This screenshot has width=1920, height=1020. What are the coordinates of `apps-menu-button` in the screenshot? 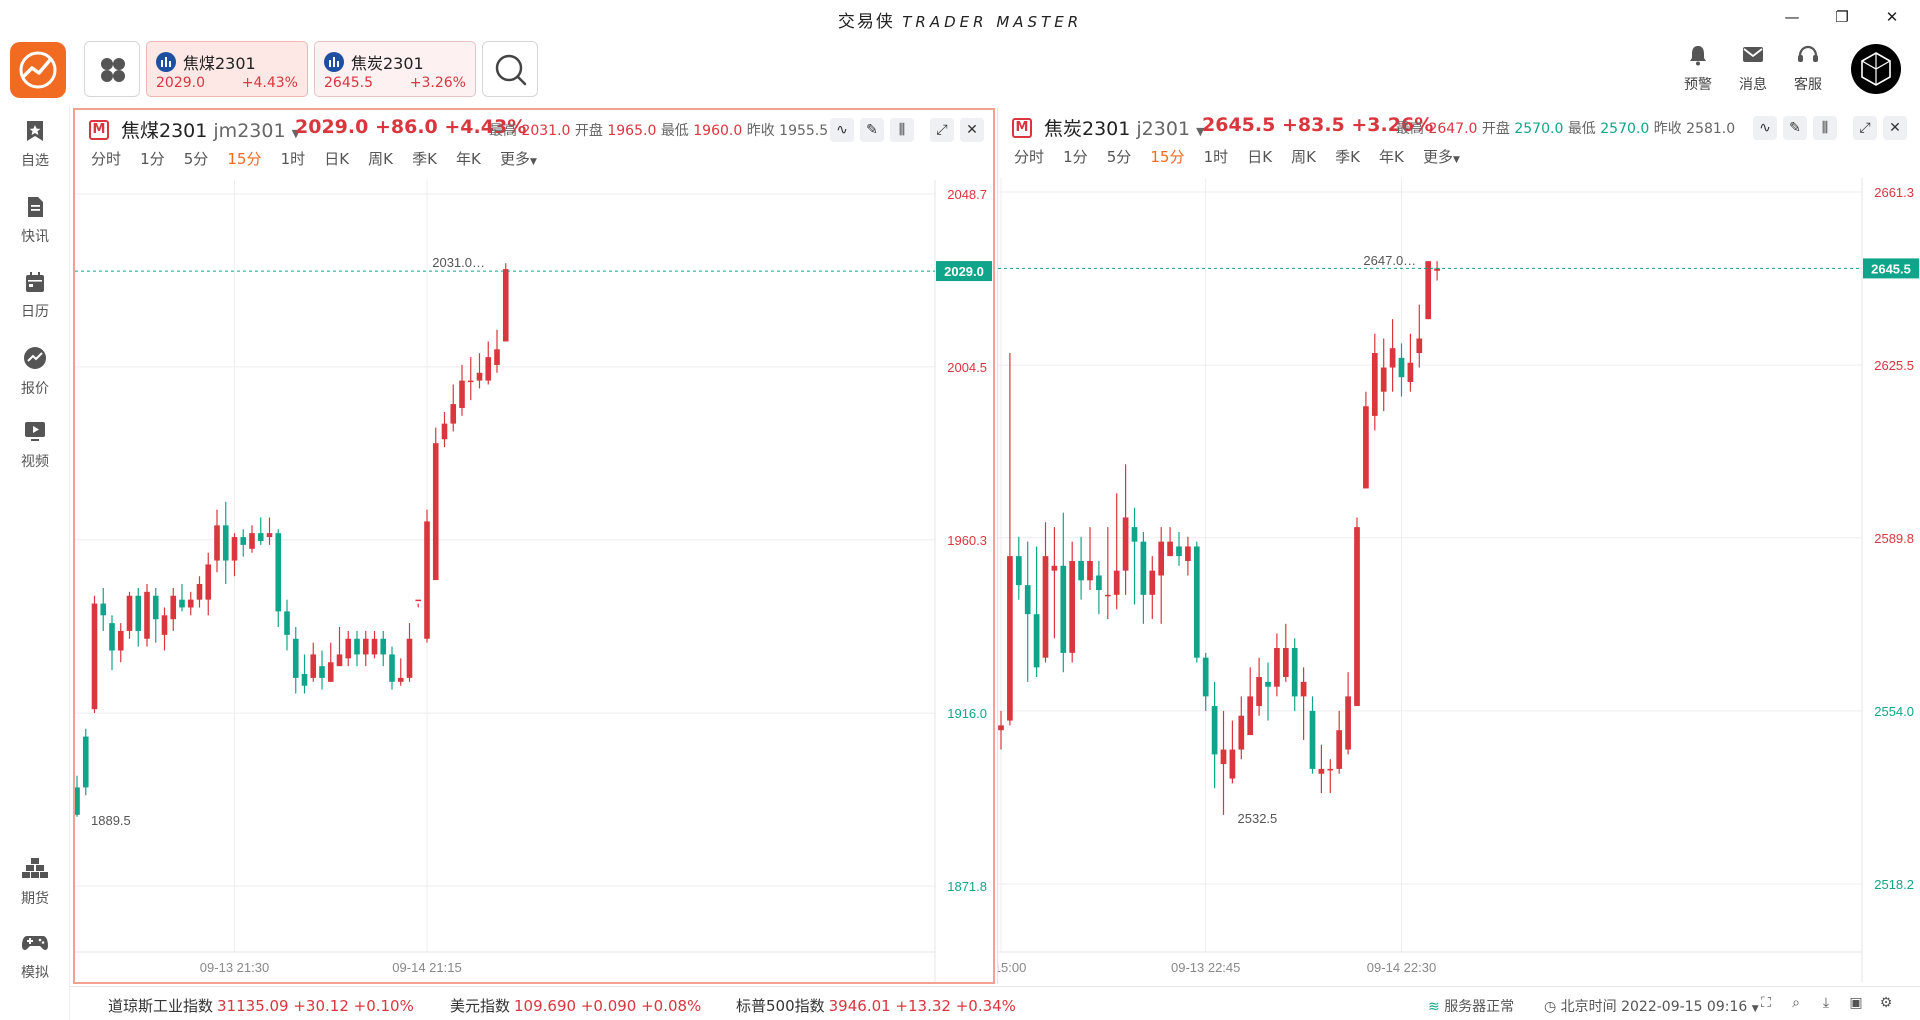 It's located at (112, 69).